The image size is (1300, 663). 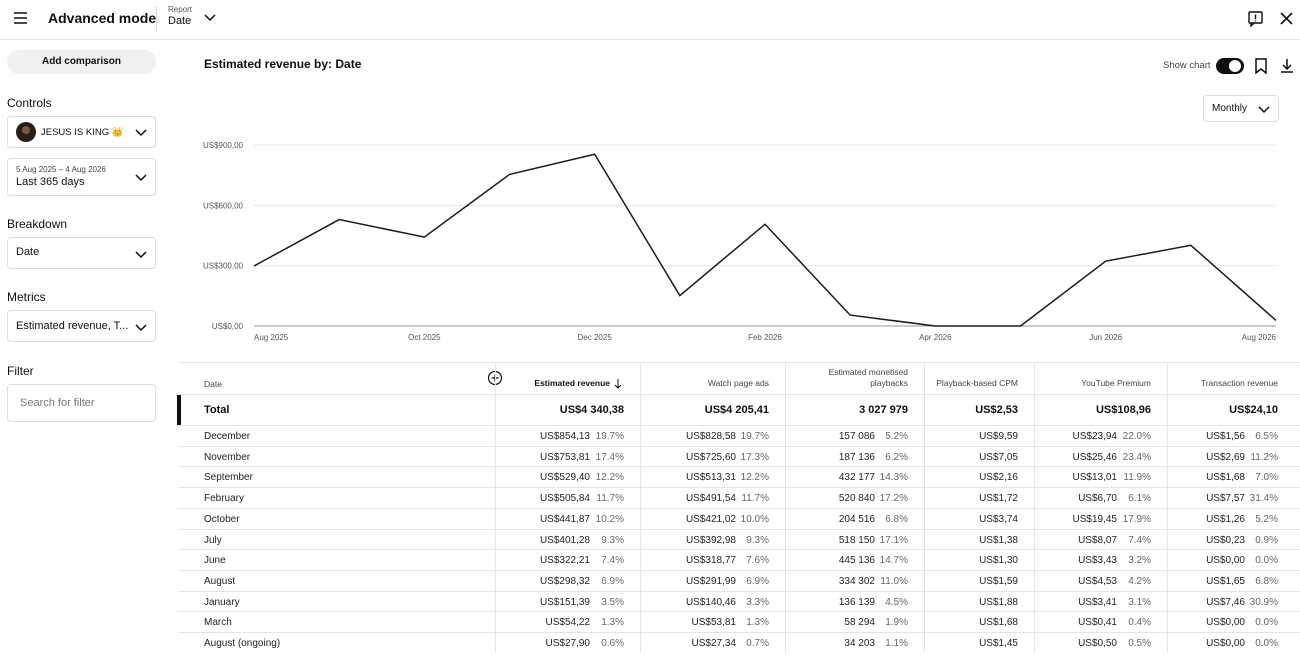 What do you see at coordinates (738, 383) in the screenshot?
I see `column-header: Watch page ads` at bounding box center [738, 383].